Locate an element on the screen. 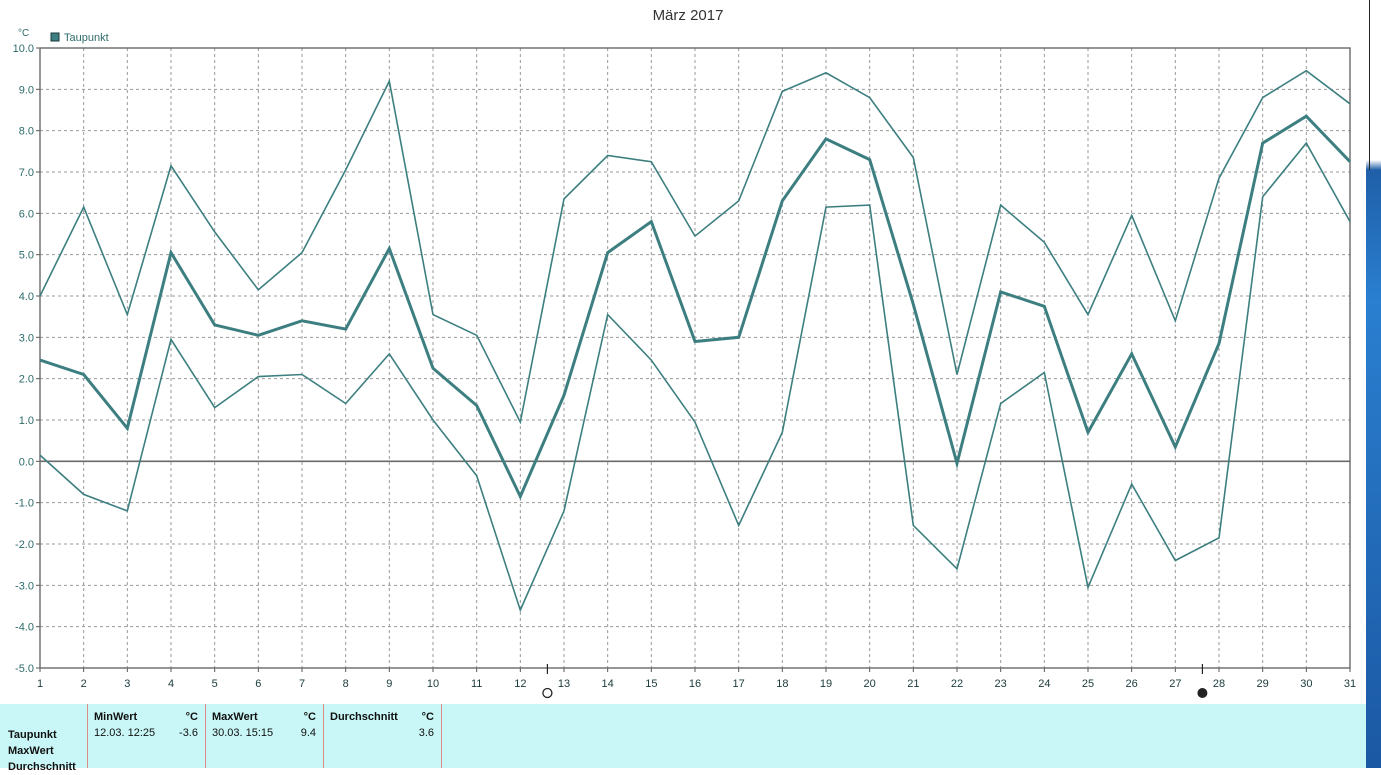 The image size is (1381, 775). min-column: MinWert °C 12.03. 12:25 -3.6 is located at coordinates (146, 736).